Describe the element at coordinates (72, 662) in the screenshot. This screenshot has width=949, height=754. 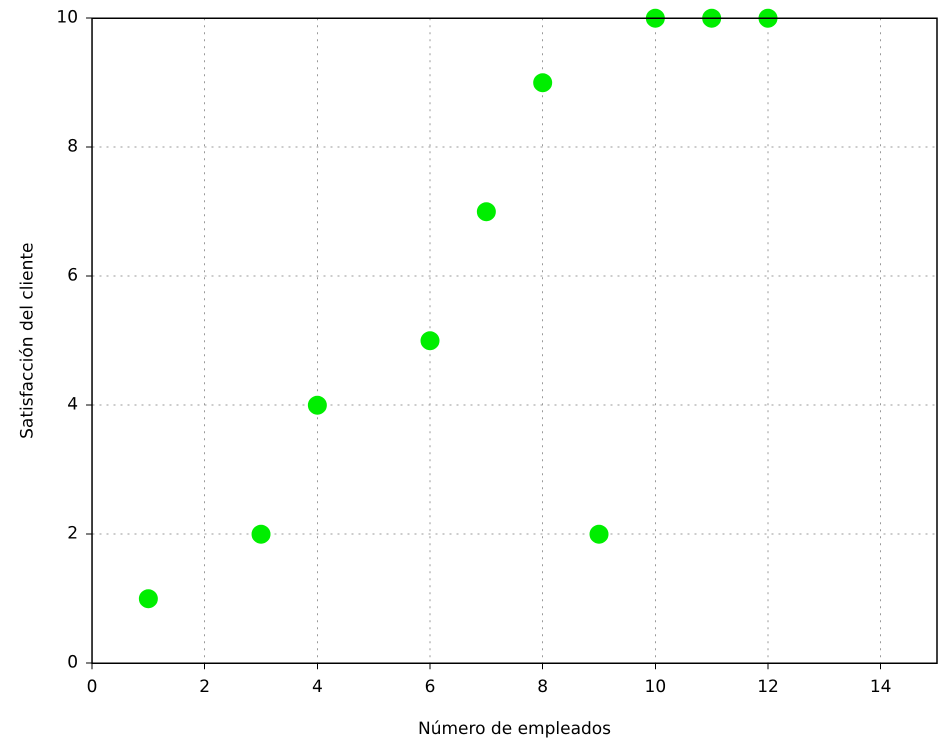
I see `y-tick-label: 0` at that location.